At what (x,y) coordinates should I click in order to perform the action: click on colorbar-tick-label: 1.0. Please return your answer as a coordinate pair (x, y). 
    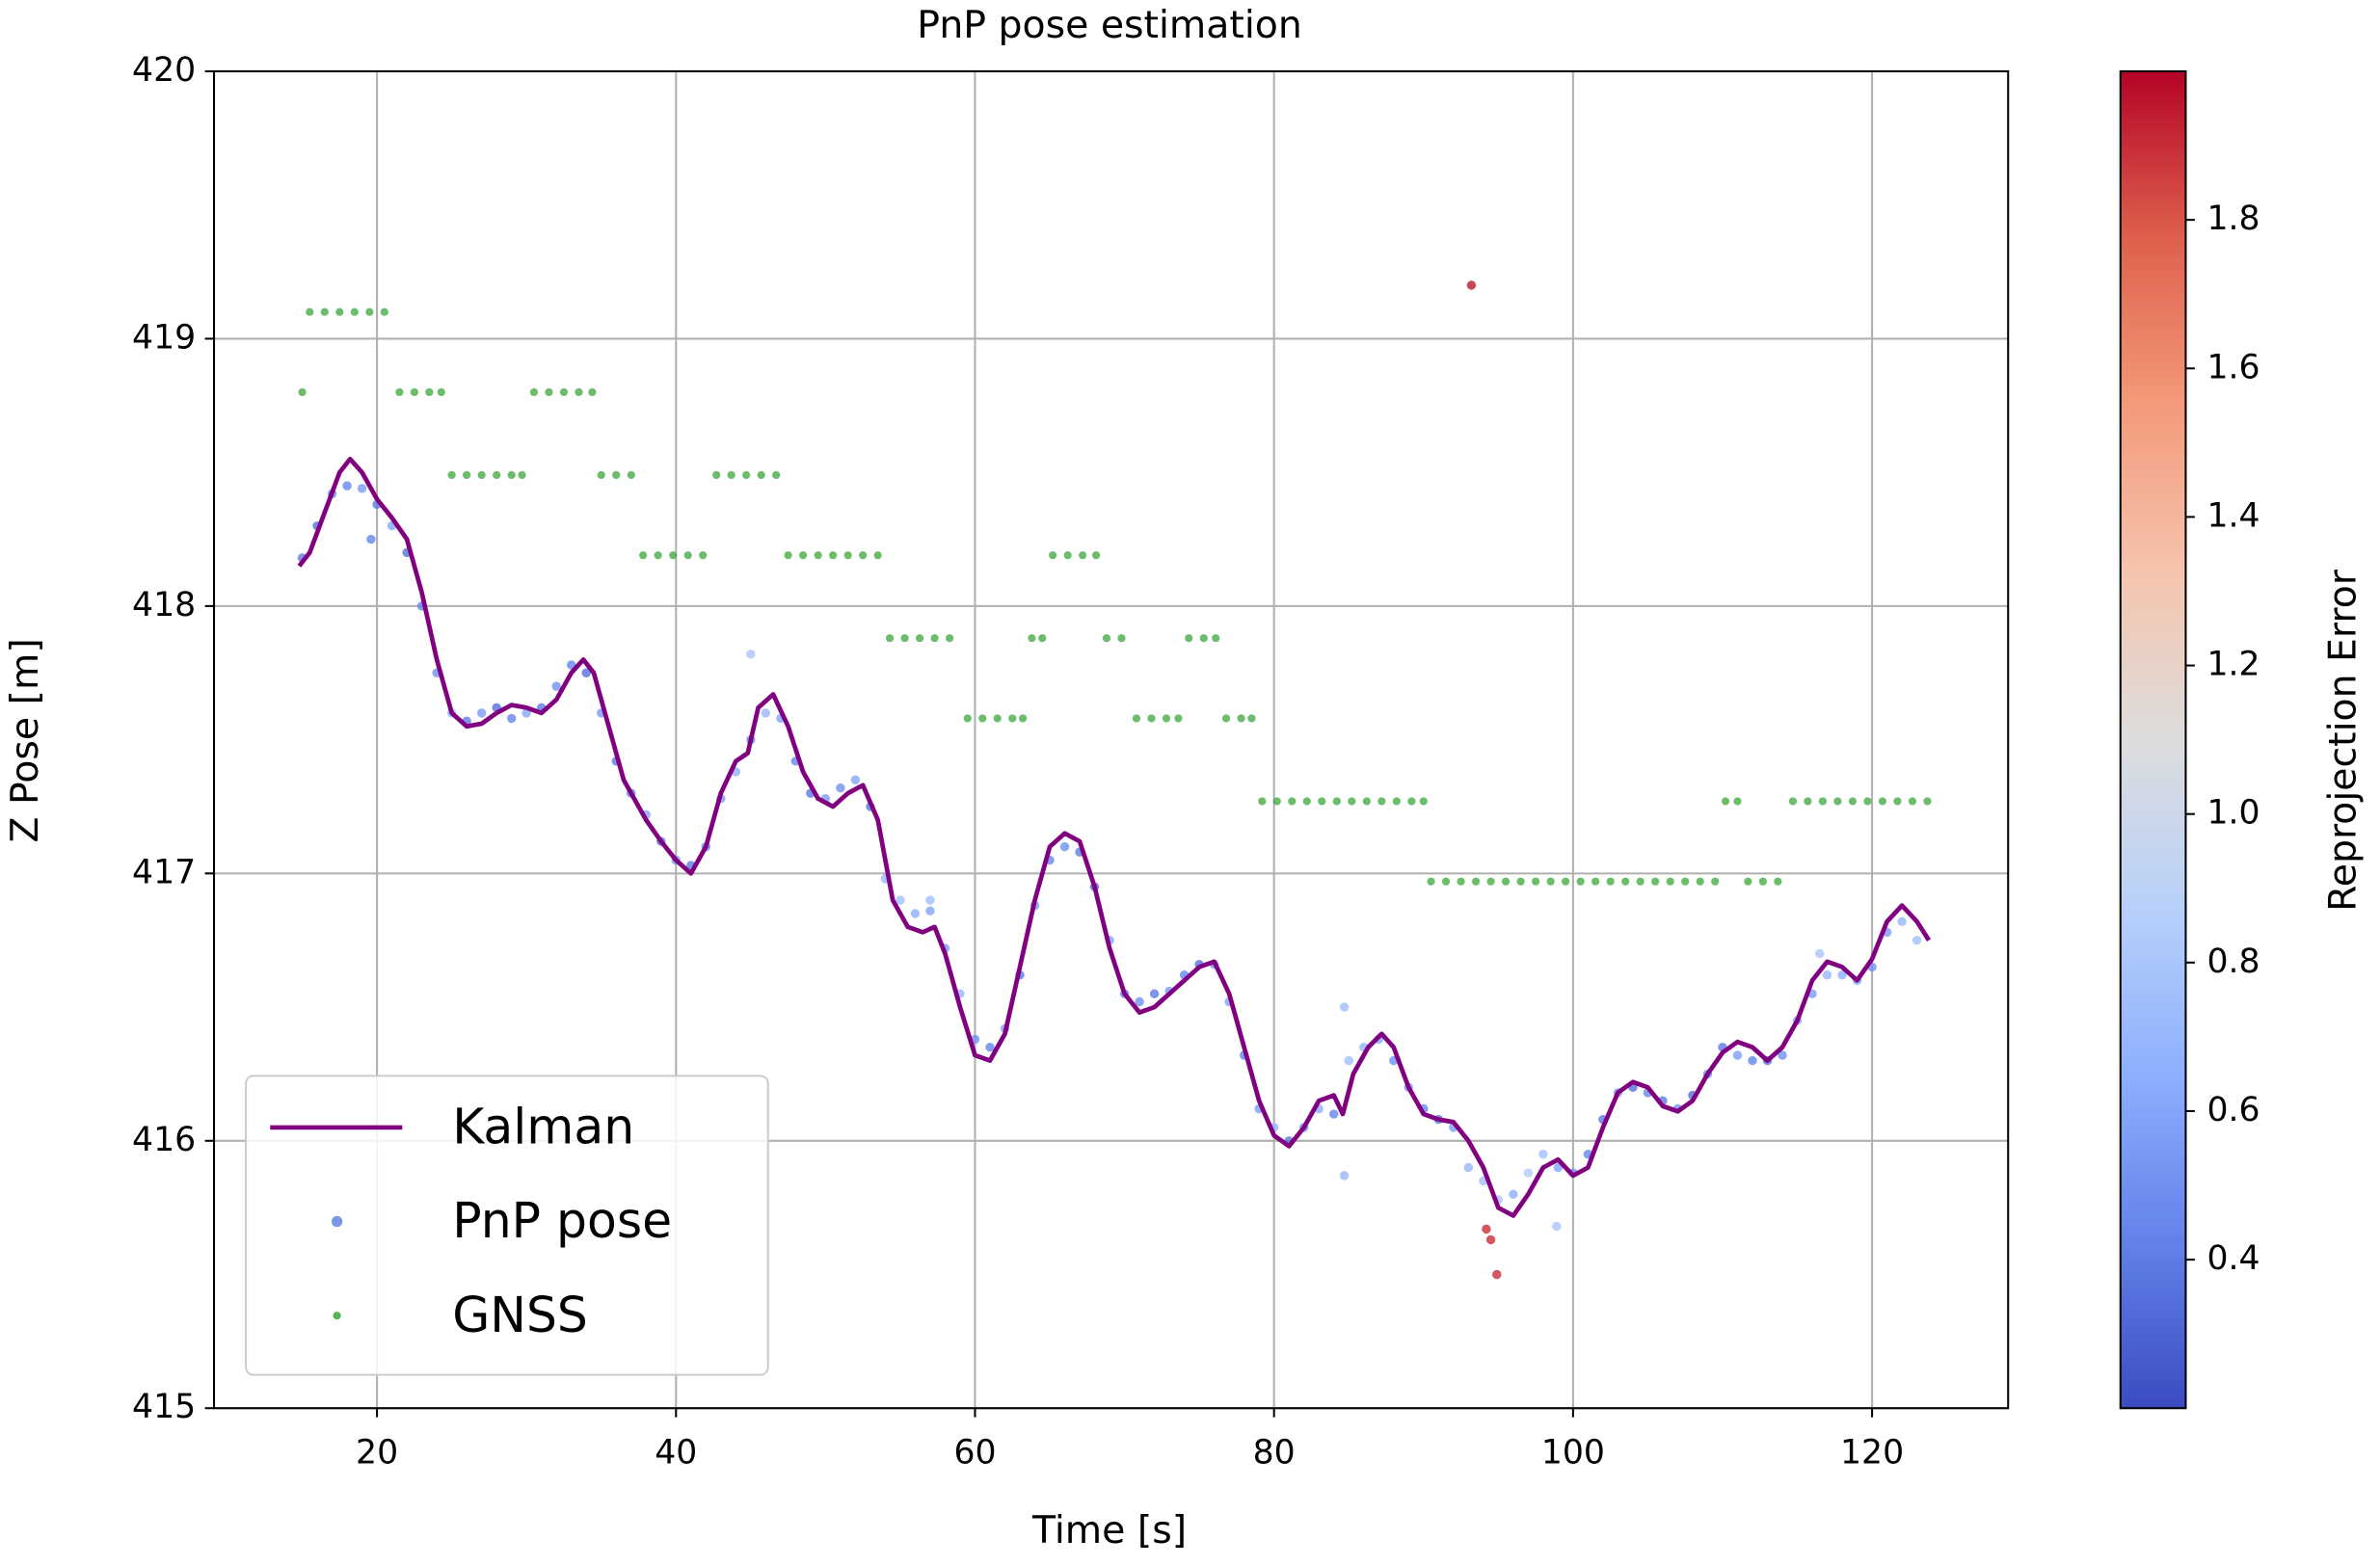
    Looking at the image, I should click on (2233, 813).